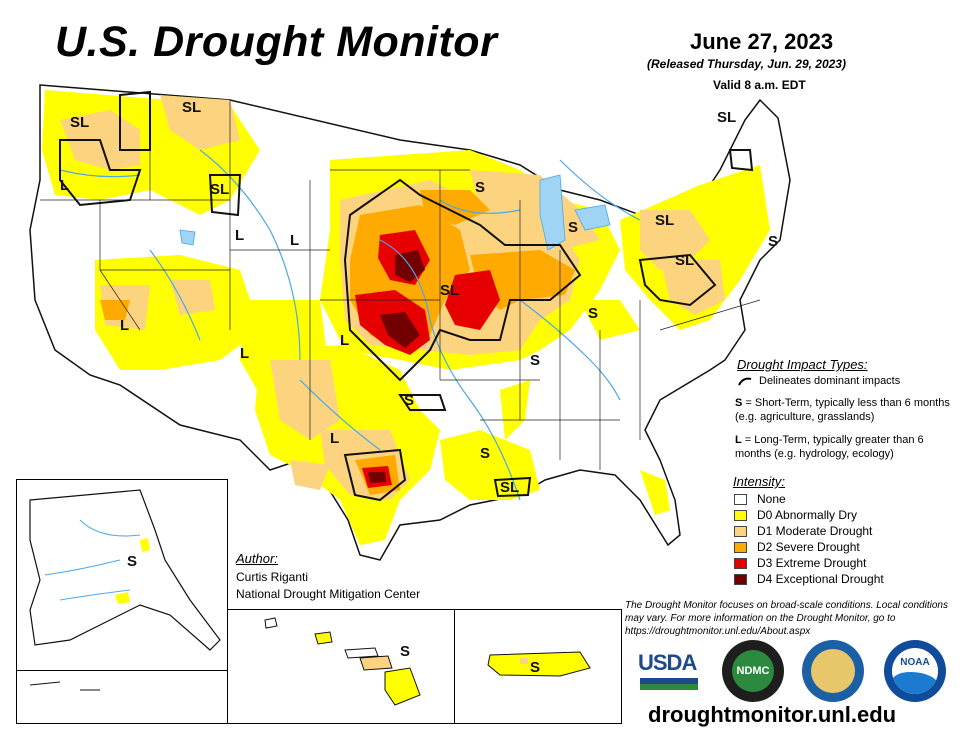 This screenshot has height=742, width=960. I want to click on impact-line-label: Delineates dominant impacts, so click(830, 381).